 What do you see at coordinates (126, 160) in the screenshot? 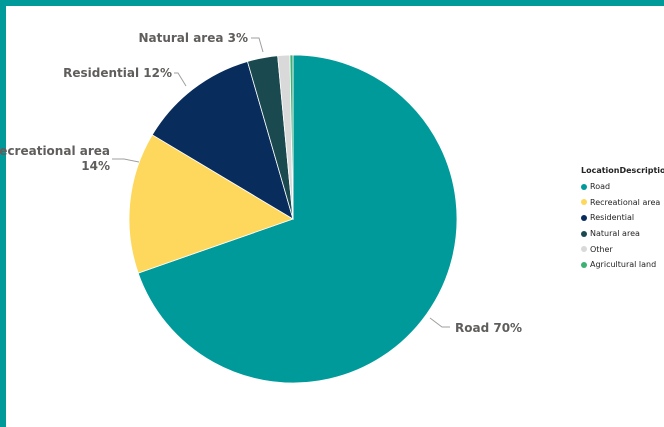
I see `leader-line-recreational-area` at bounding box center [126, 160].